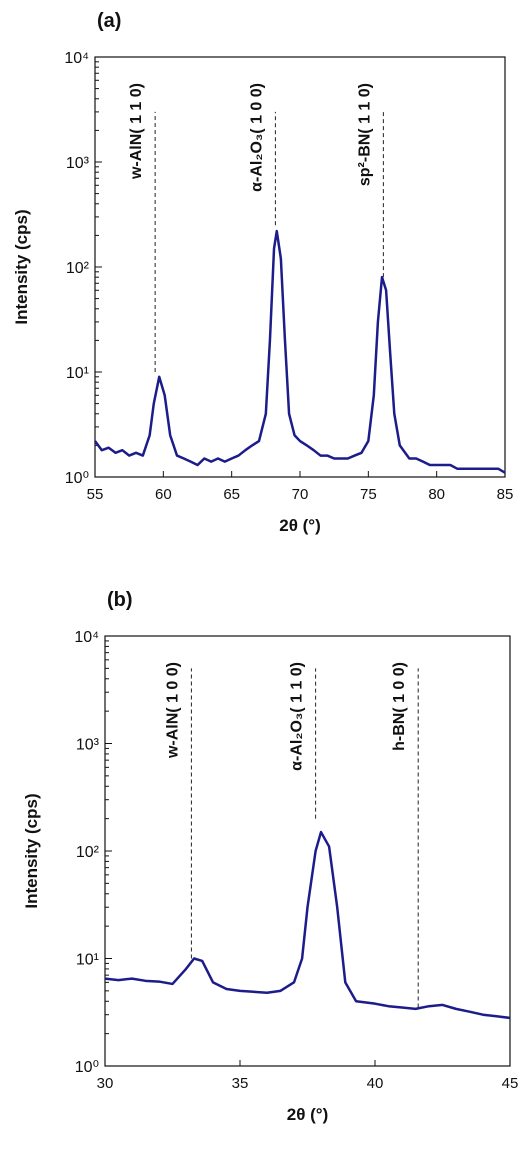  Describe the element at coordinates (436, 494) in the screenshot. I see `x-tick-label: 80` at that location.